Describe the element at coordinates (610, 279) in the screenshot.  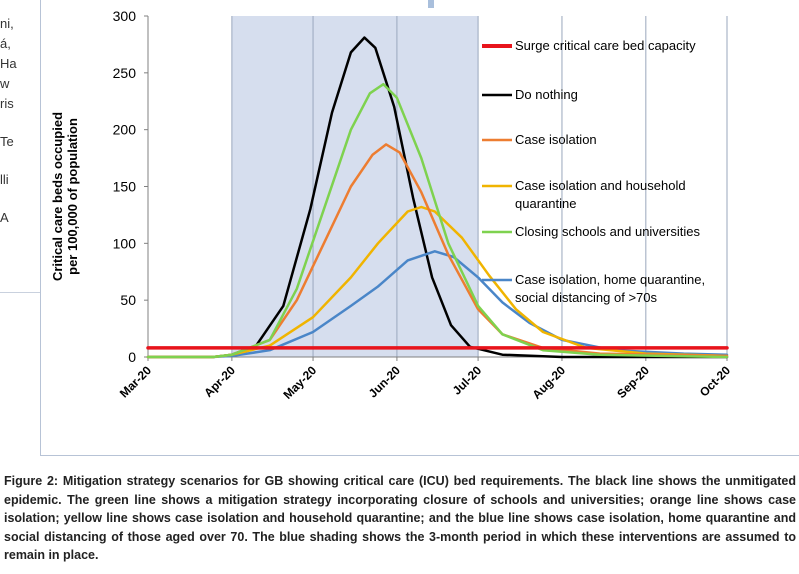
I see `legend-label-line: Case isolation, home quarantine,` at that location.